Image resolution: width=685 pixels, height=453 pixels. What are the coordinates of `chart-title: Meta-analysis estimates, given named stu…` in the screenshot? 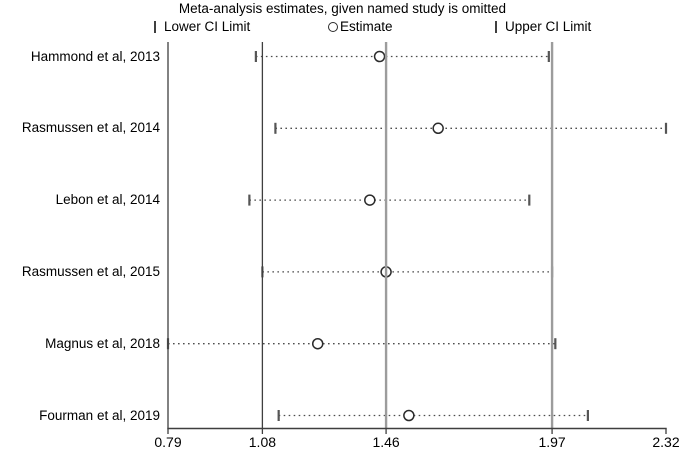 It's located at (342, 8).